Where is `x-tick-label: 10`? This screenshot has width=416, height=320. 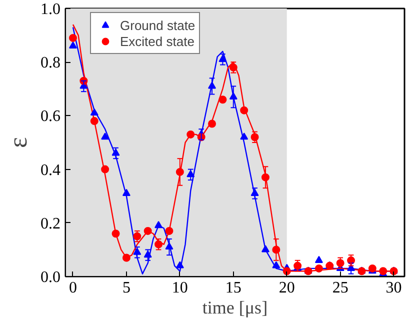
x-tick-label: 10 is located at coordinates (180, 288).